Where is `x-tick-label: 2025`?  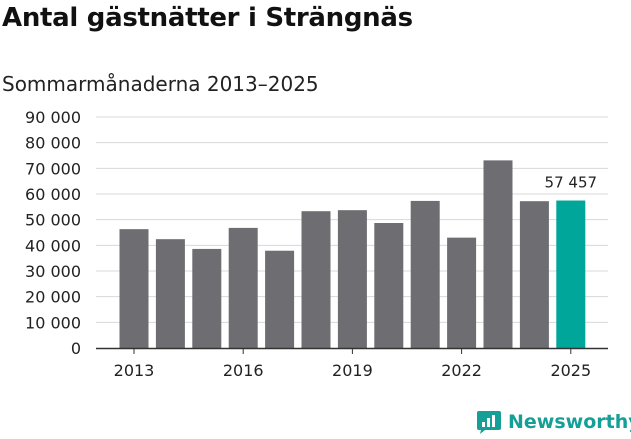
x-tick-label: 2025 is located at coordinates (570, 370).